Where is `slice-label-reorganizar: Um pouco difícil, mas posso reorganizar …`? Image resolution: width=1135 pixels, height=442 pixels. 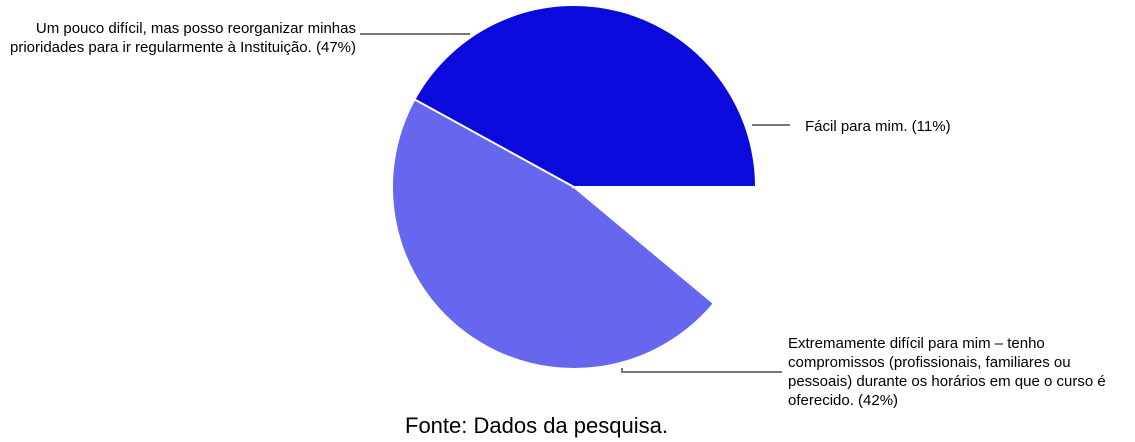 slice-label-reorganizar: Um pouco difícil, mas posso reorganizar … is located at coordinates (182, 38).